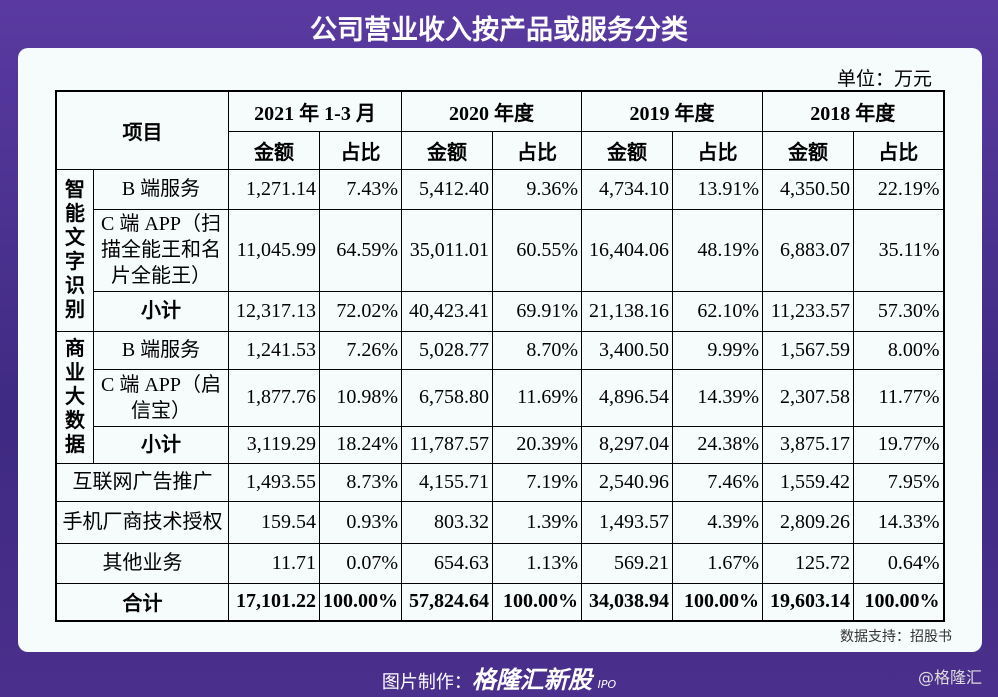  I want to click on cell: 2019 年度, so click(672, 111).